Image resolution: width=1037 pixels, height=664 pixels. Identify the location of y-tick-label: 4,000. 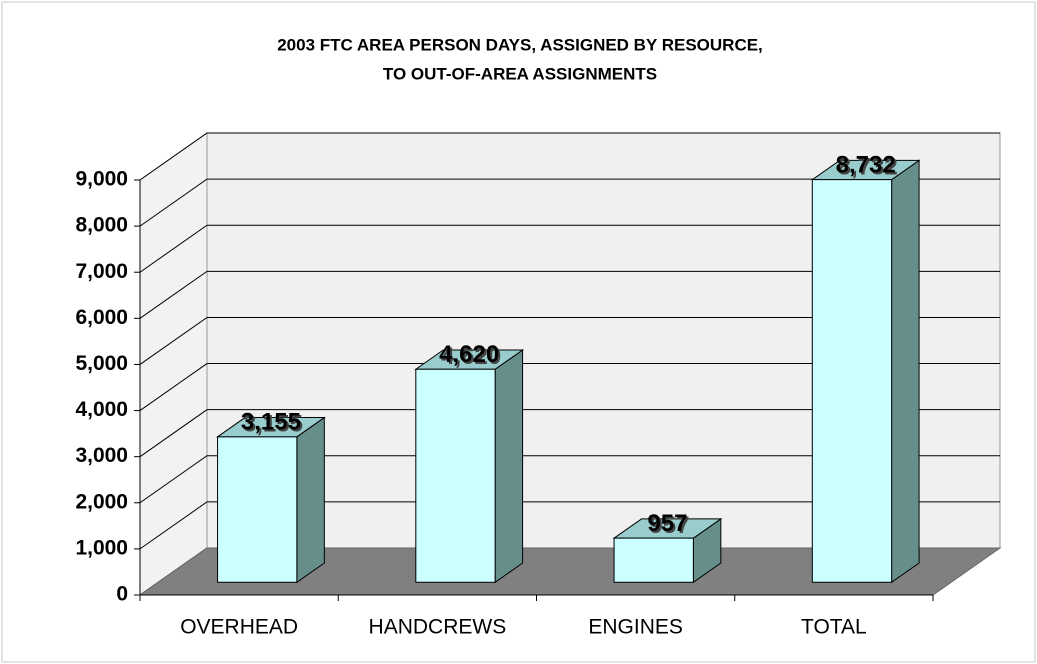
(101, 409).